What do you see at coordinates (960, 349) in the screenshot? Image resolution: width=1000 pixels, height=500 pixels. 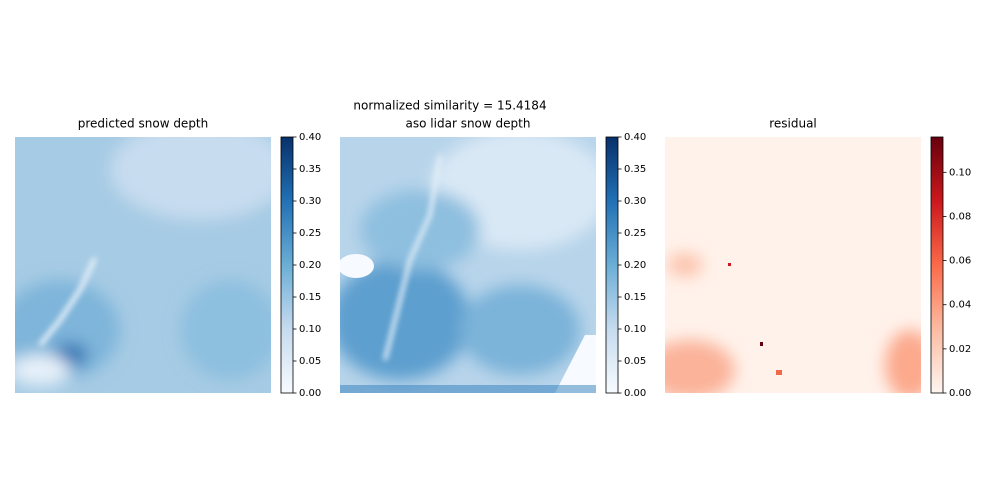 I see `colorbar-tick-label: 0.02` at bounding box center [960, 349].